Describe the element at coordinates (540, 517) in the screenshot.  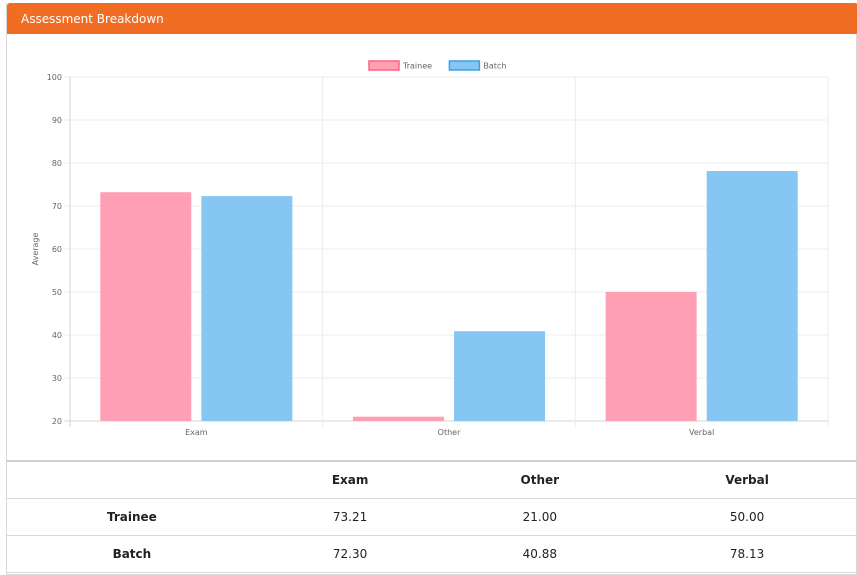
I see `cell-trainee-other: 21.00` at that location.